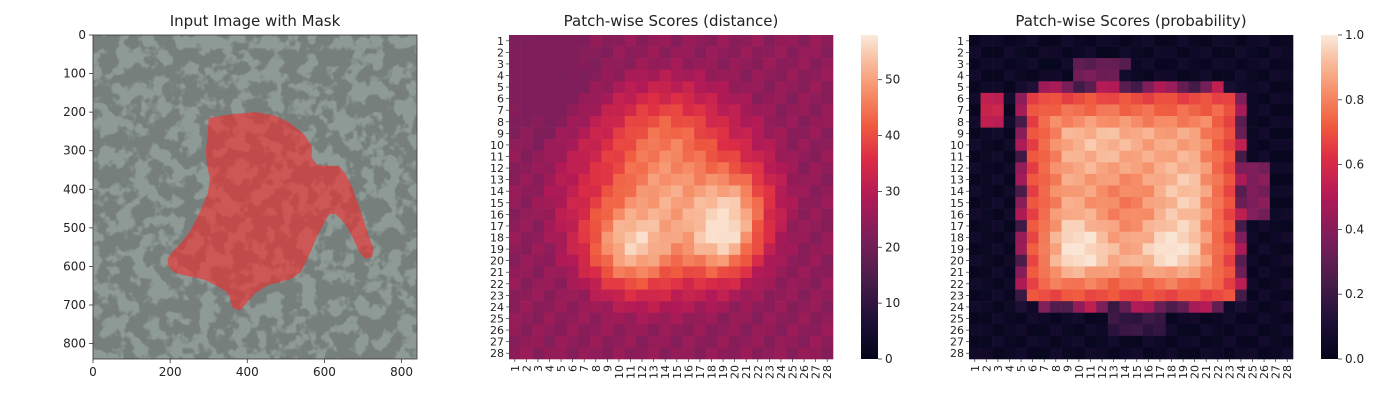 The height and width of the screenshot is (400, 1400). What do you see at coordinates (74, 305) in the screenshot?
I see `image-y-tick-label: 700` at bounding box center [74, 305].